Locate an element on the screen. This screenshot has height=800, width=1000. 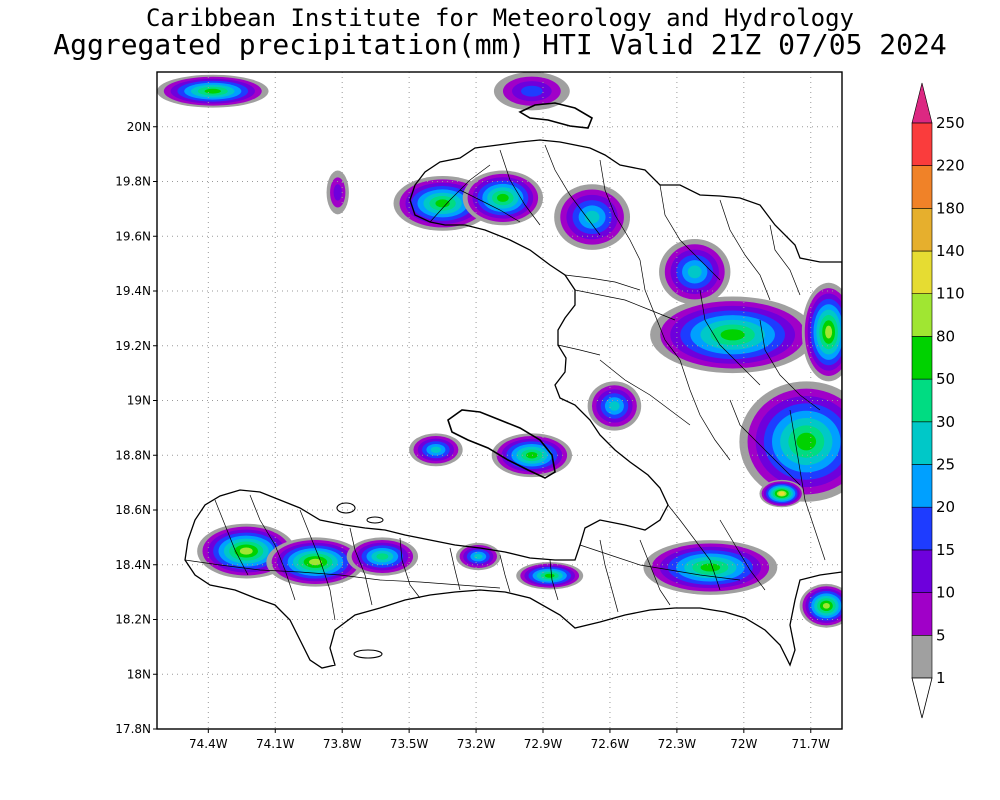
lon-tick-label: 73.8W is located at coordinates (342, 744).